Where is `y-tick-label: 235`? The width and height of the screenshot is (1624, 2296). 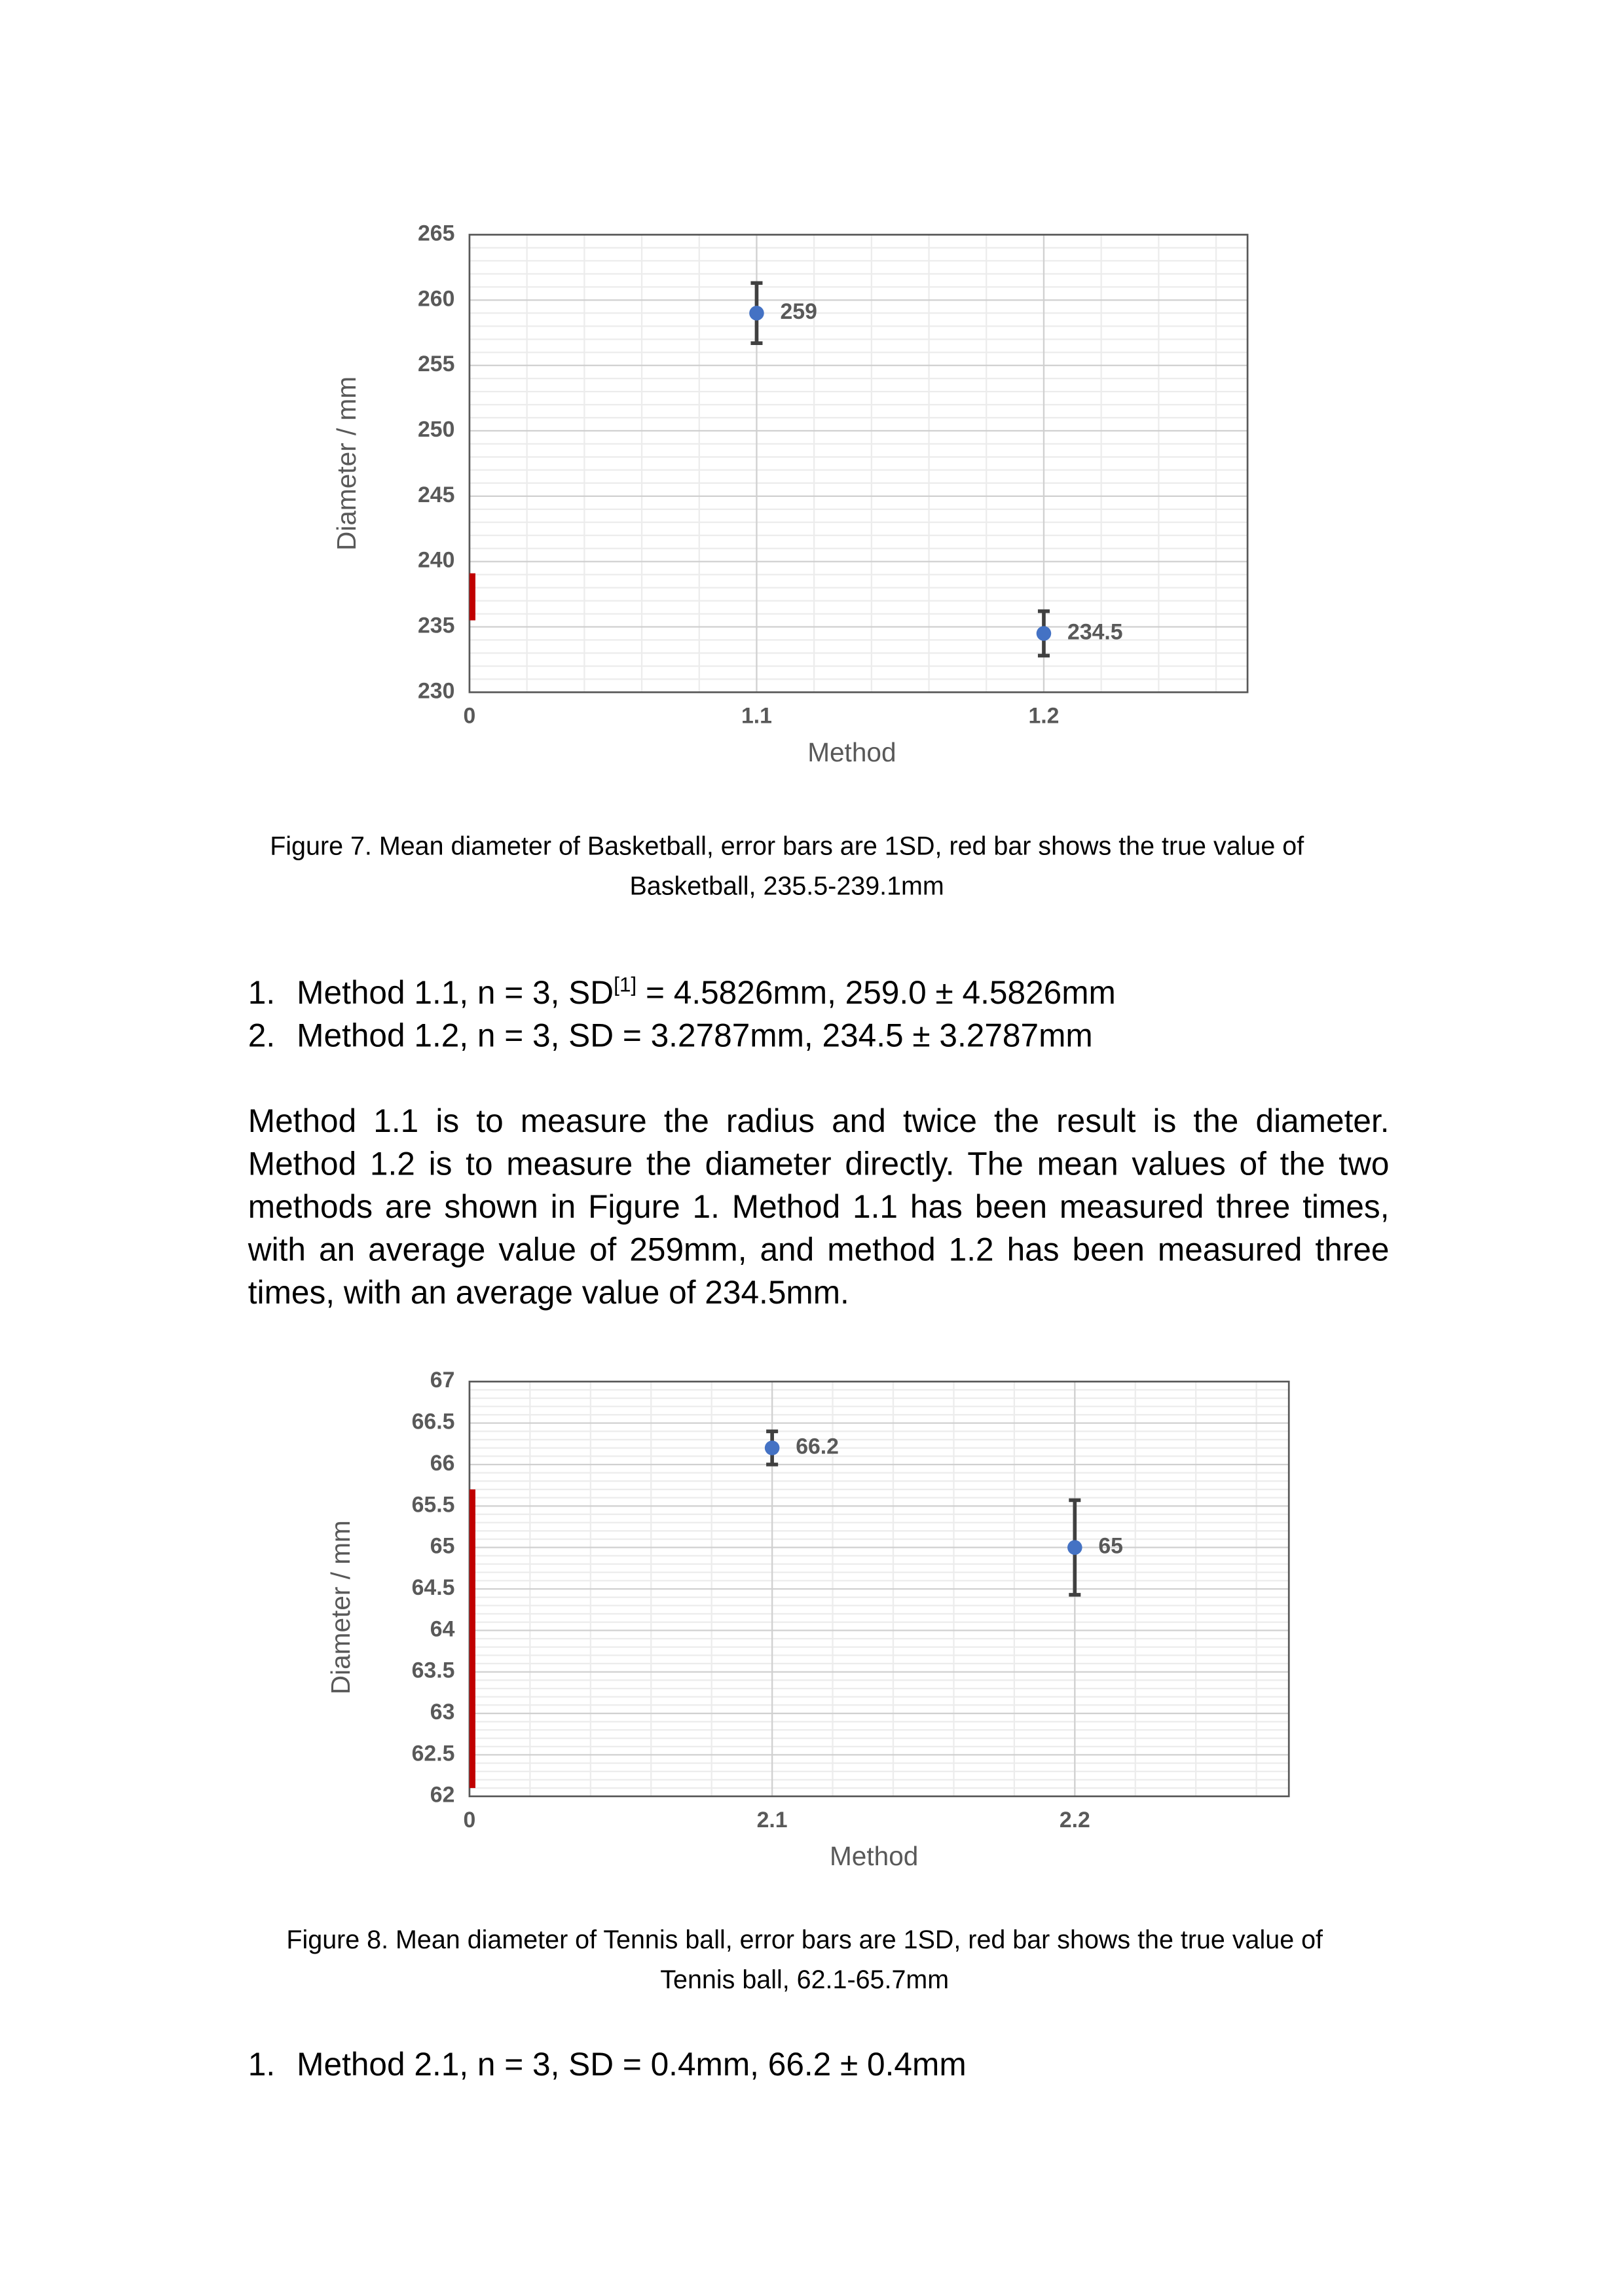 y-tick-label: 235 is located at coordinates (436, 625).